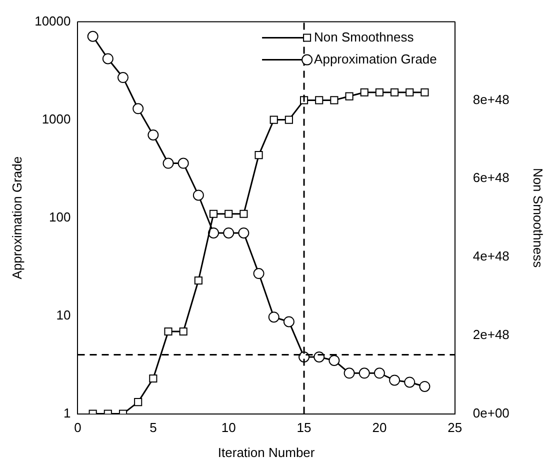 The width and height of the screenshot is (557, 469). I want to click on y2-tick-label: 0e+00, so click(491, 412).